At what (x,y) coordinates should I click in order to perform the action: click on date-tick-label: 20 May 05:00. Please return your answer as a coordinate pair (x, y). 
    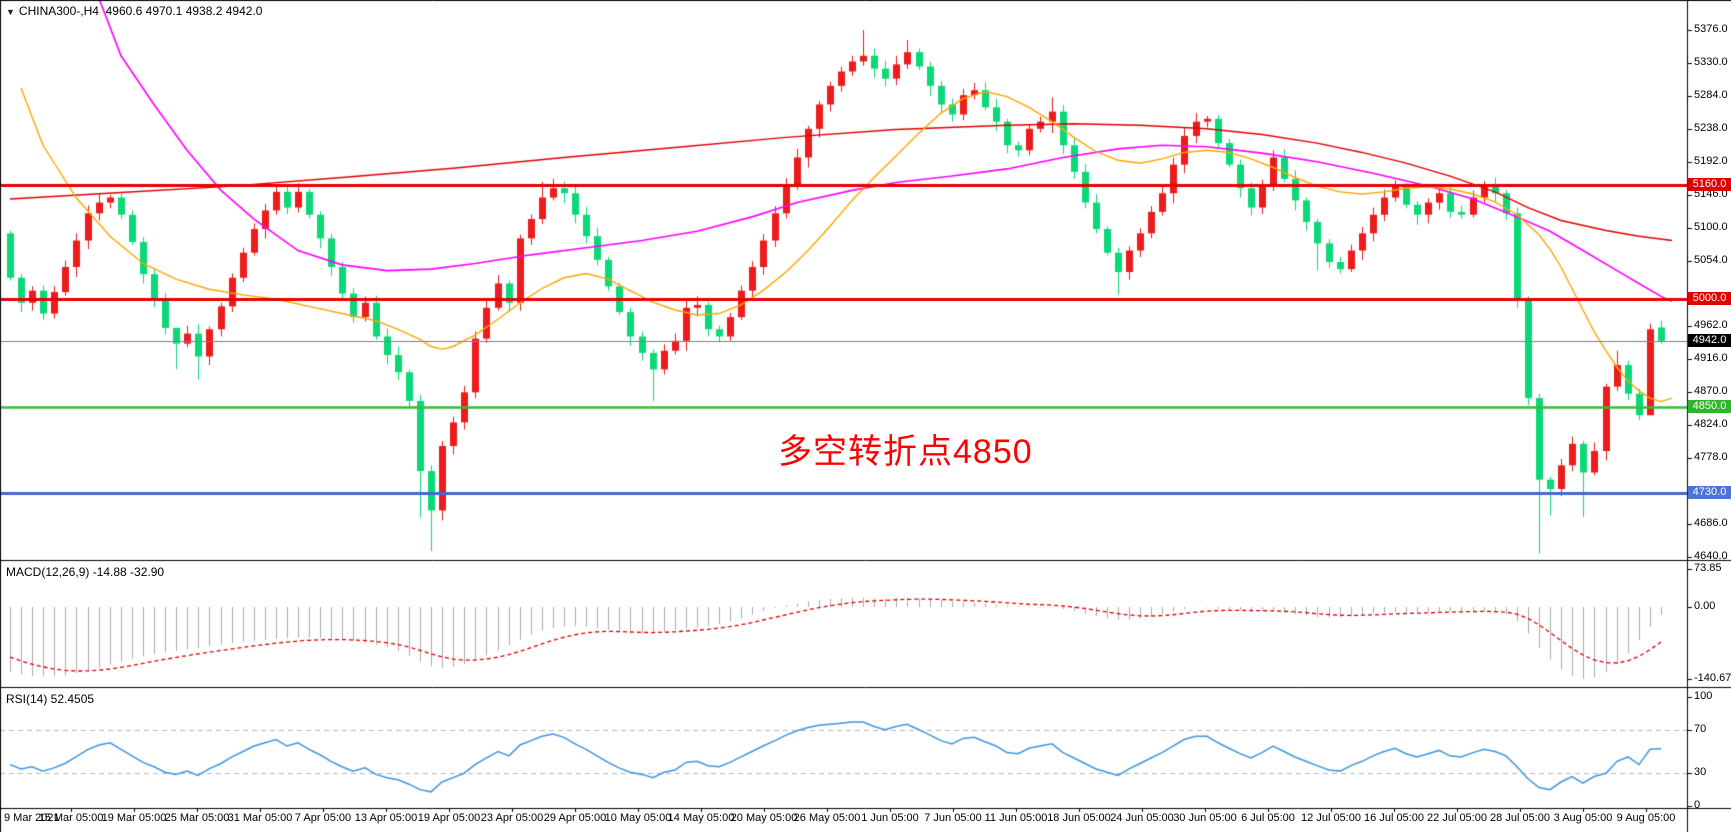
    Looking at the image, I should click on (764, 818).